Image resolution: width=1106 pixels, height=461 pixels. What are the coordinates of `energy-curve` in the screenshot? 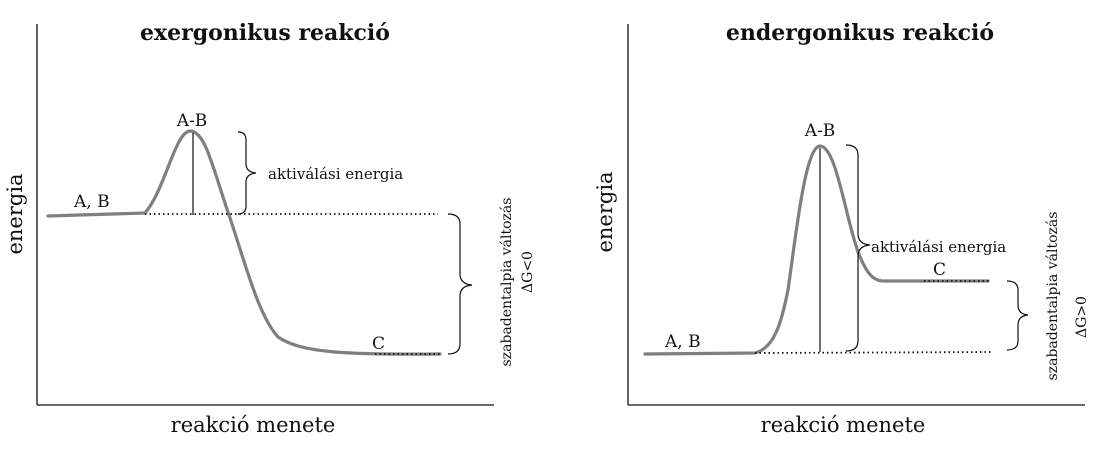 It's located at (816, 250).